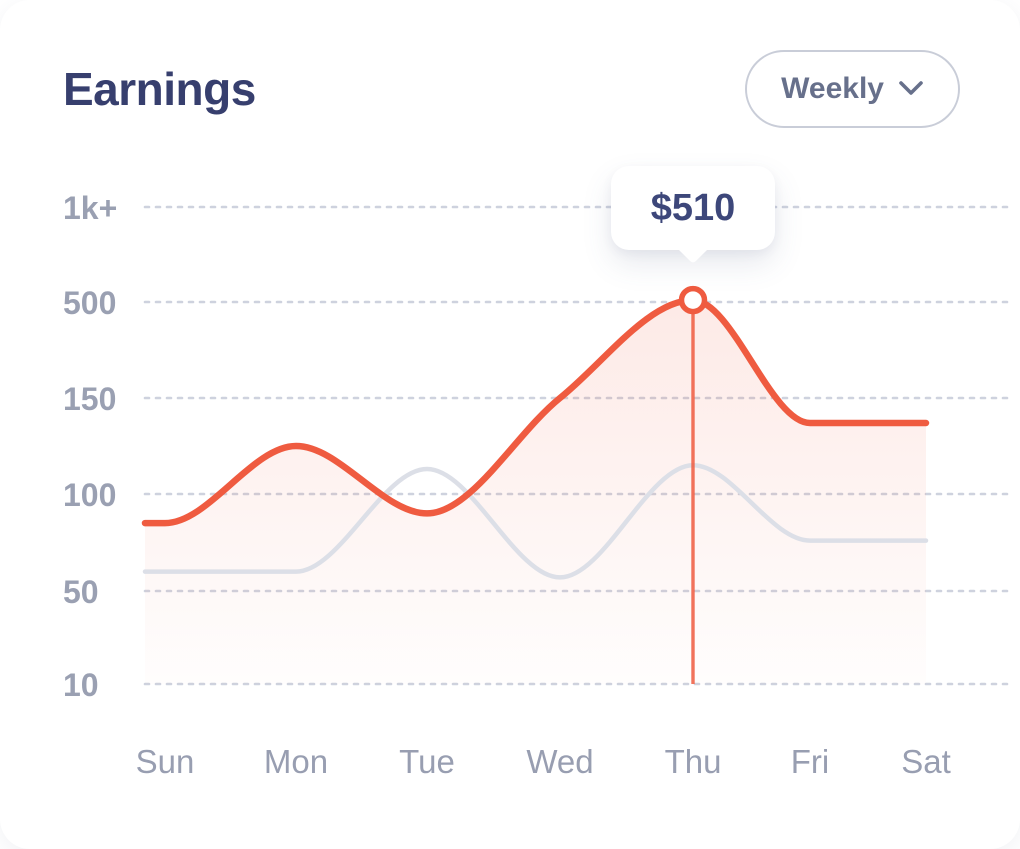 The height and width of the screenshot is (849, 1020). I want to click on y-axis-label: 10, so click(81, 685).